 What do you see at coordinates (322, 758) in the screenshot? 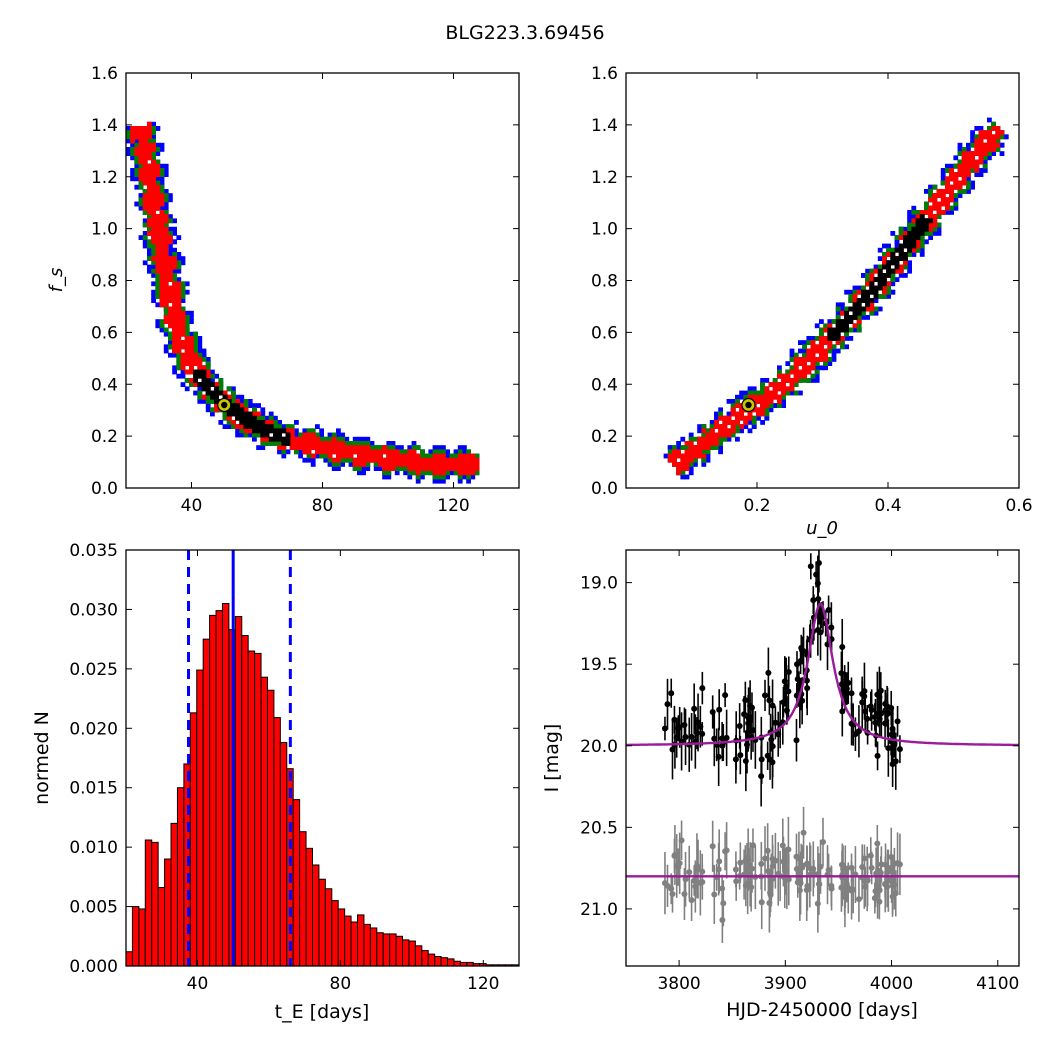
I see `tE-histogram-bars` at bounding box center [322, 758].